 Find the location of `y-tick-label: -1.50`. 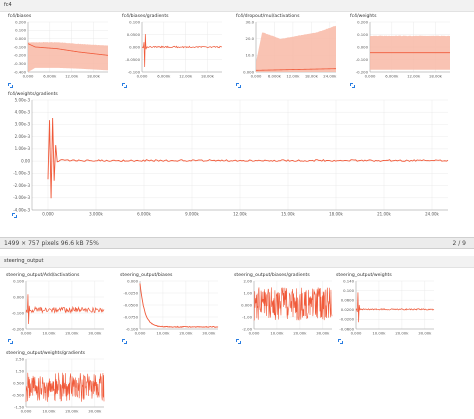

y-tick-label: -1.50 is located at coordinates (19, 406).